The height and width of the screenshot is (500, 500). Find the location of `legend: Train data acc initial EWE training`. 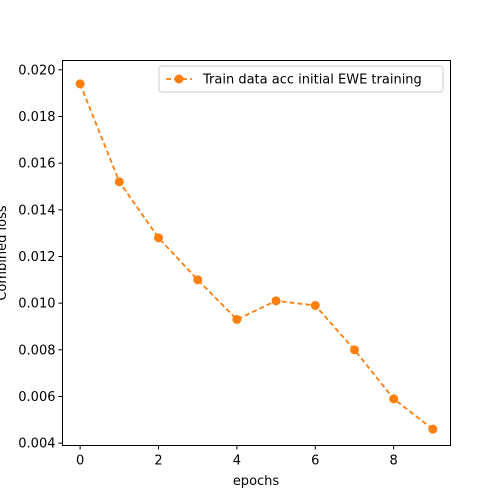

legend: Train data acc initial EWE training is located at coordinates (301, 79).